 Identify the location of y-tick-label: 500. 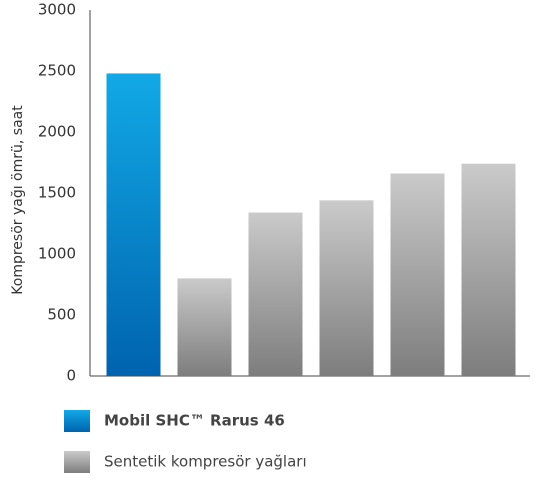
(61, 315).